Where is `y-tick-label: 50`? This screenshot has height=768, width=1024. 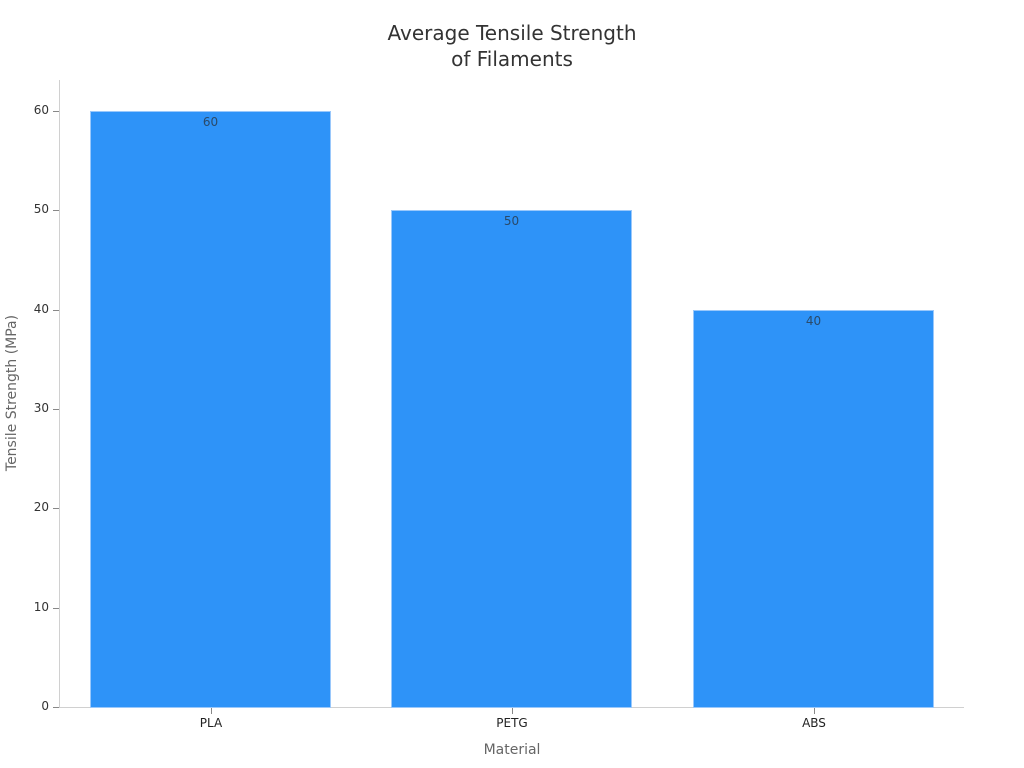
y-tick-label: 50 is located at coordinates (41, 209).